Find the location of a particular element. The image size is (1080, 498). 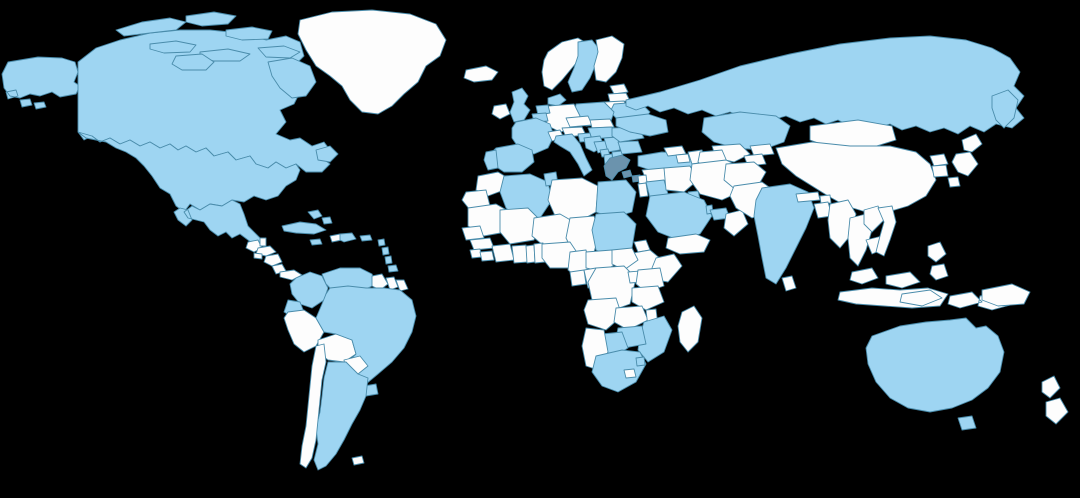

country-tanzania is located at coordinates (648, 298).